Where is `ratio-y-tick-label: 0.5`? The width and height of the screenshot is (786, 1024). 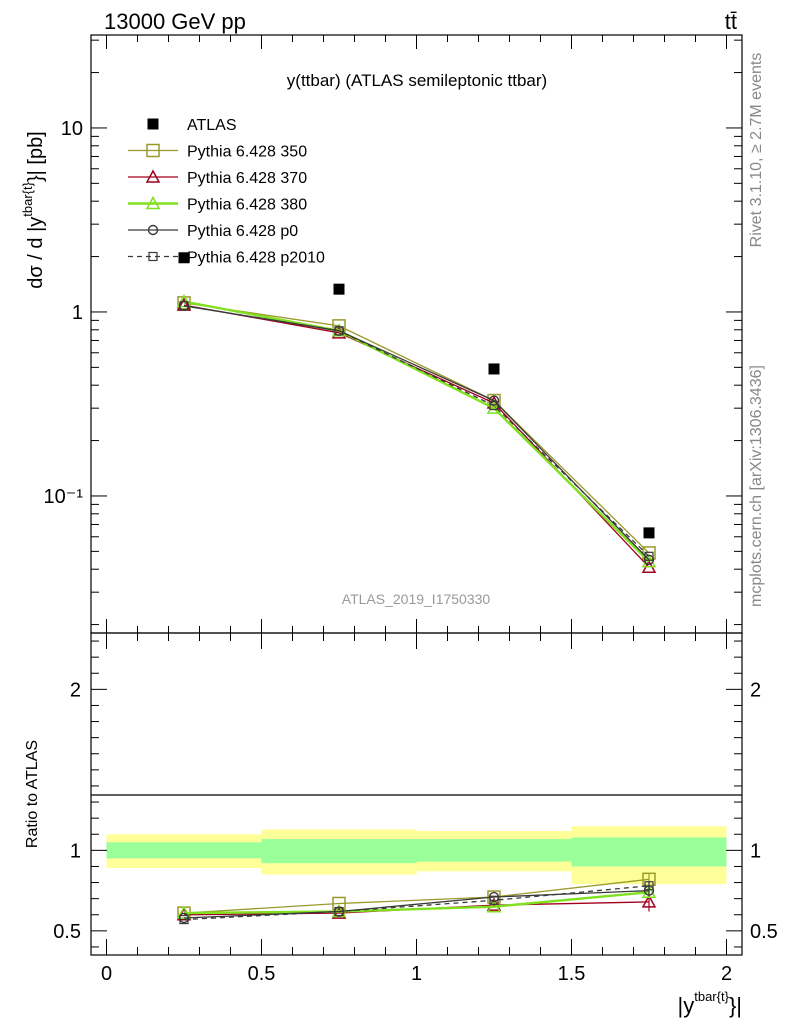 ratio-y-tick-label: 0.5 is located at coordinates (67, 932).